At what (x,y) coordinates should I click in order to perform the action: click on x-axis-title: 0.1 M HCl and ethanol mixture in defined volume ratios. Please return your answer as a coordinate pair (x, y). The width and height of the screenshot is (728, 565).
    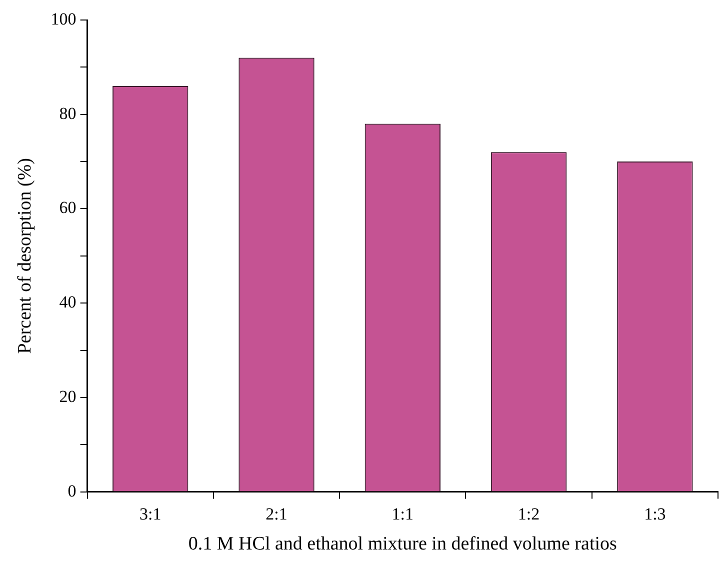
    Looking at the image, I should click on (402, 544).